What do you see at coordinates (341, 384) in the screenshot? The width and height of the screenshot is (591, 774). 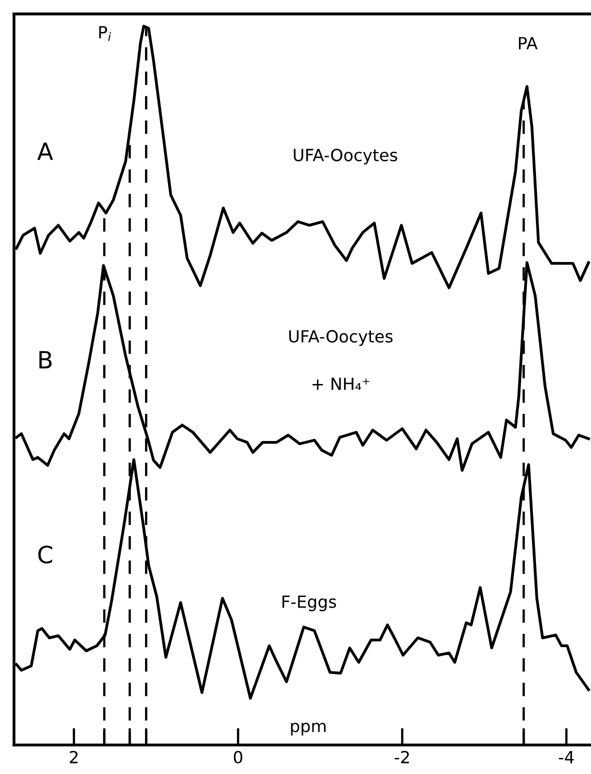 I see `annotation: + NH₄⁺` at bounding box center [341, 384].